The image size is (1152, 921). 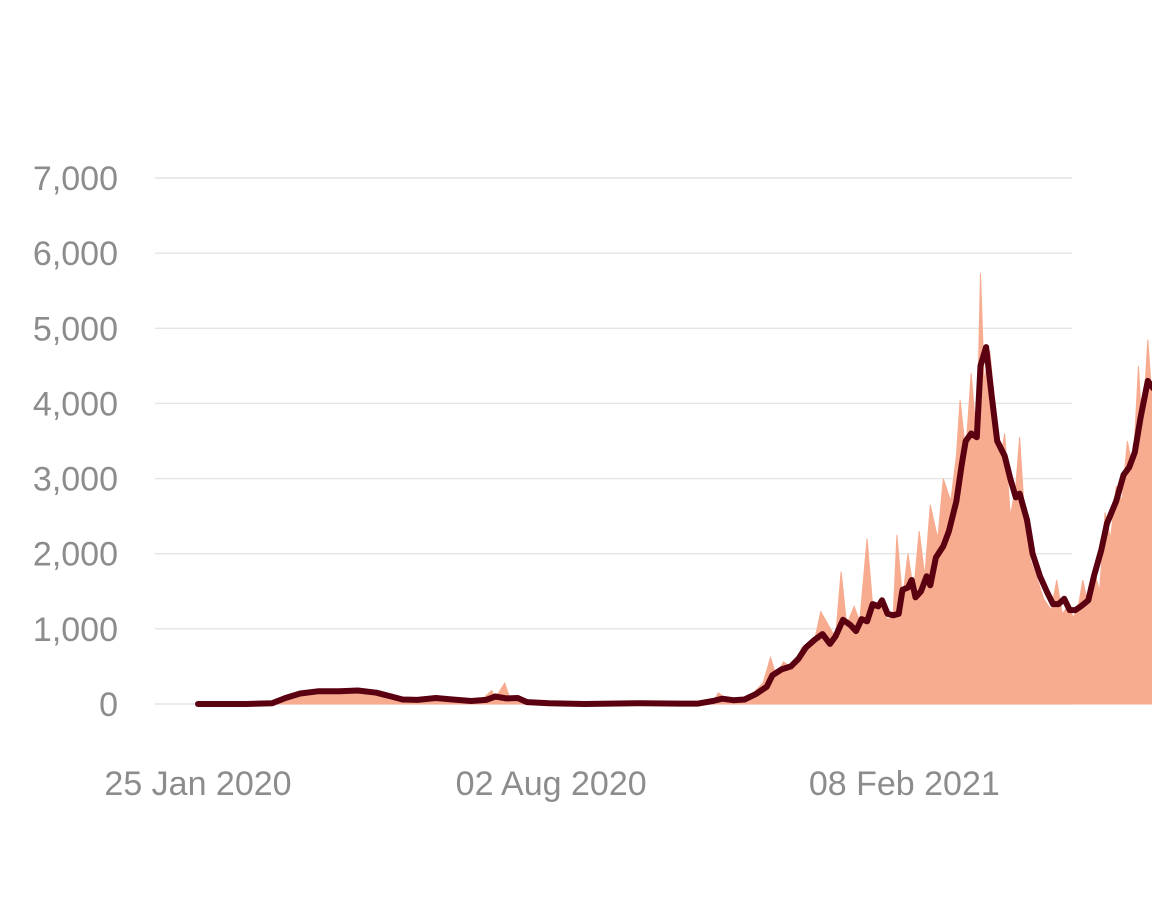 I want to click on y-tick-label: 0, so click(x=108, y=705).